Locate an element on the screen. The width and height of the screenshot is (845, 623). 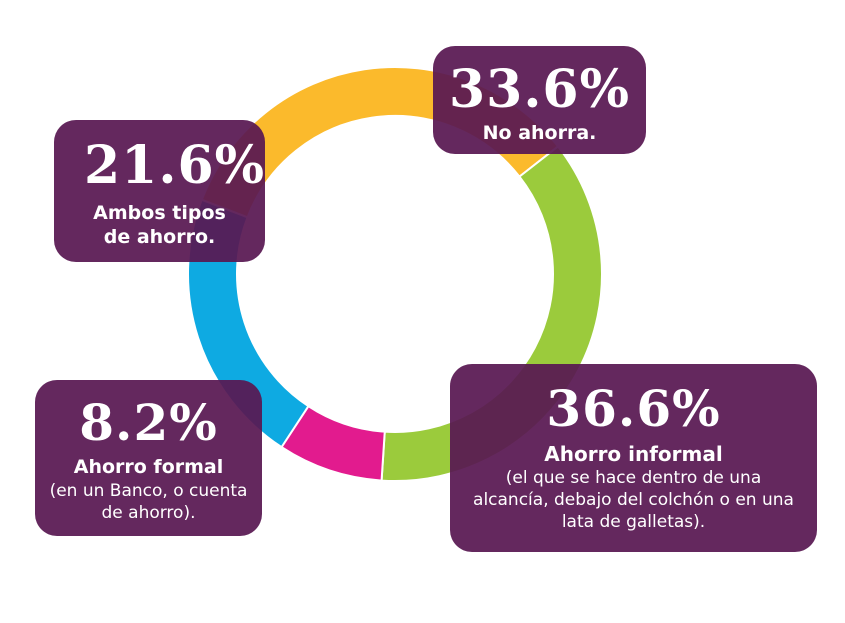
slice-percent: 36.6% is located at coordinates (633, 408).